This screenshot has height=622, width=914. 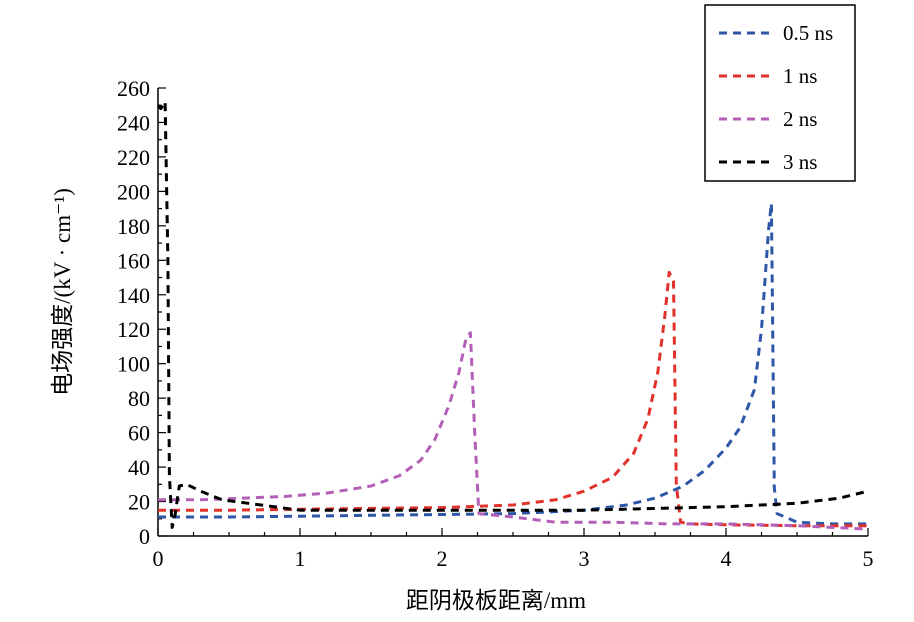 I want to click on x-tick-label: 1, so click(x=300, y=558).